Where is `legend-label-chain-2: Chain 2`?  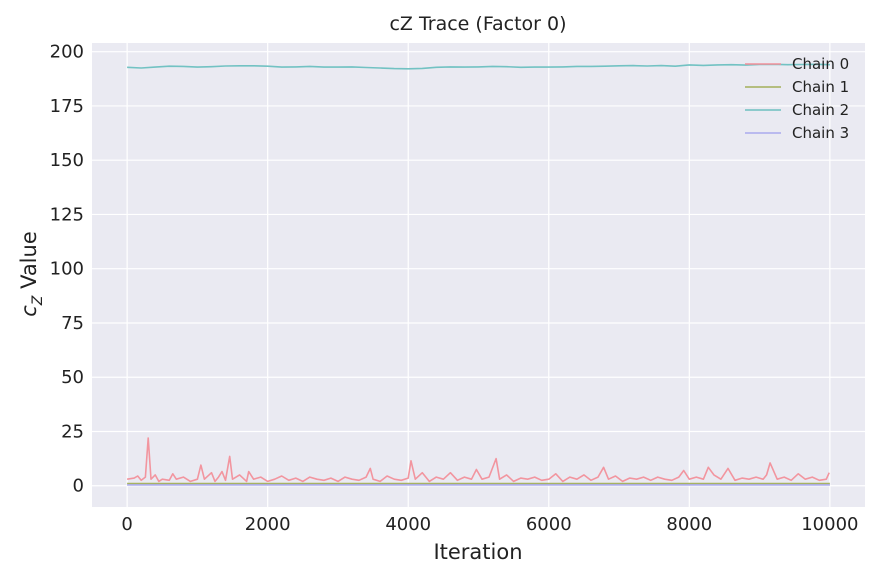
legend-label-chain-2: Chain 2 is located at coordinates (820, 110).